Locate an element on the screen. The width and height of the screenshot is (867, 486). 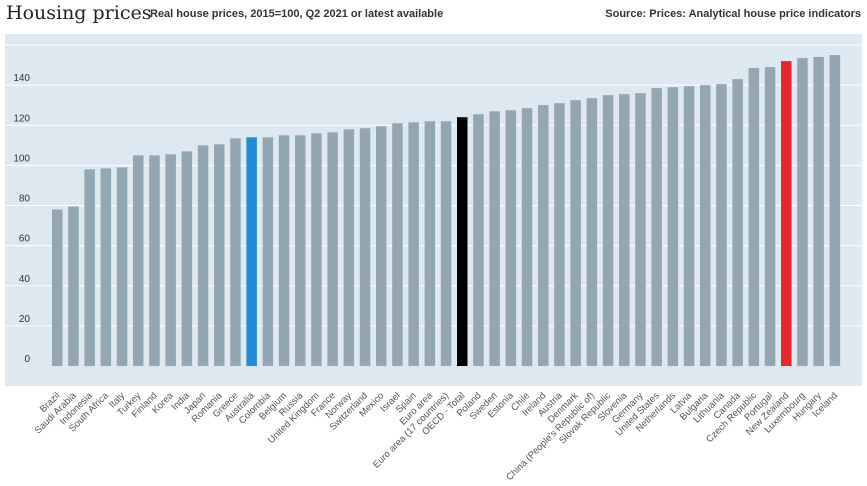
y-tick-label: 40 is located at coordinates (25, 279).